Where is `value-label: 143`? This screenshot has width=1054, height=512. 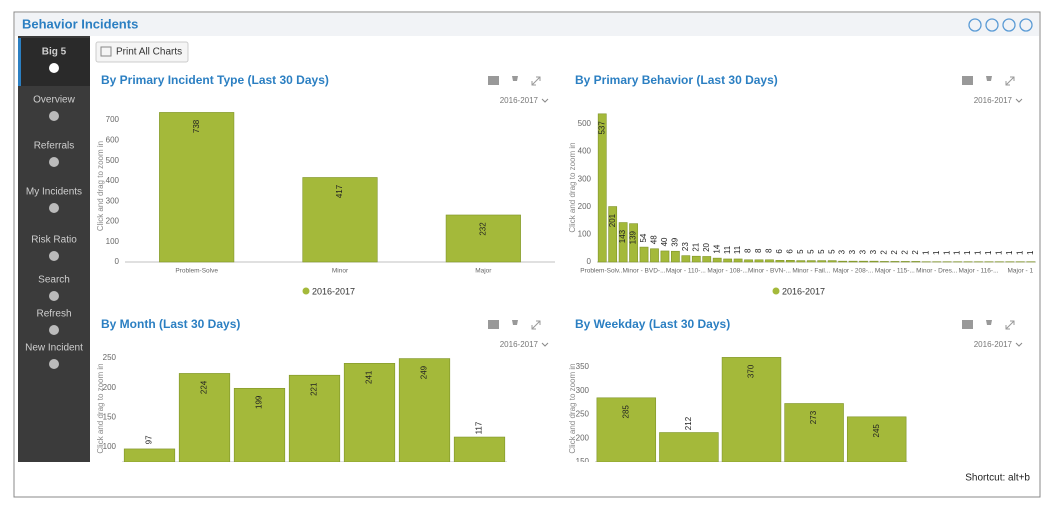 value-label: 143 is located at coordinates (622, 236).